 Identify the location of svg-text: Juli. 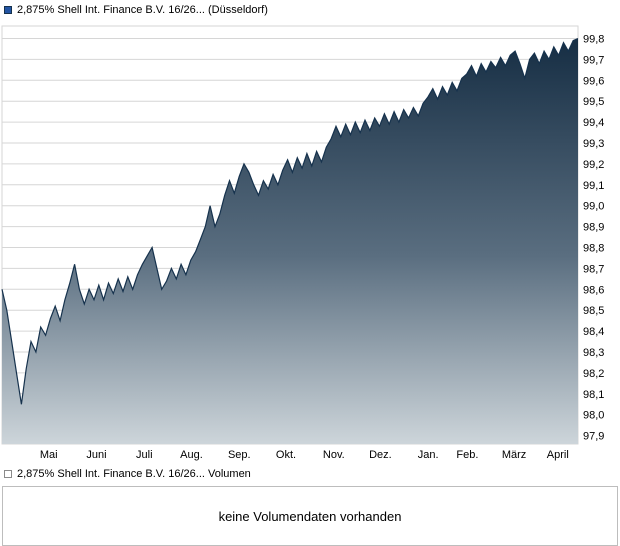
(144, 455).